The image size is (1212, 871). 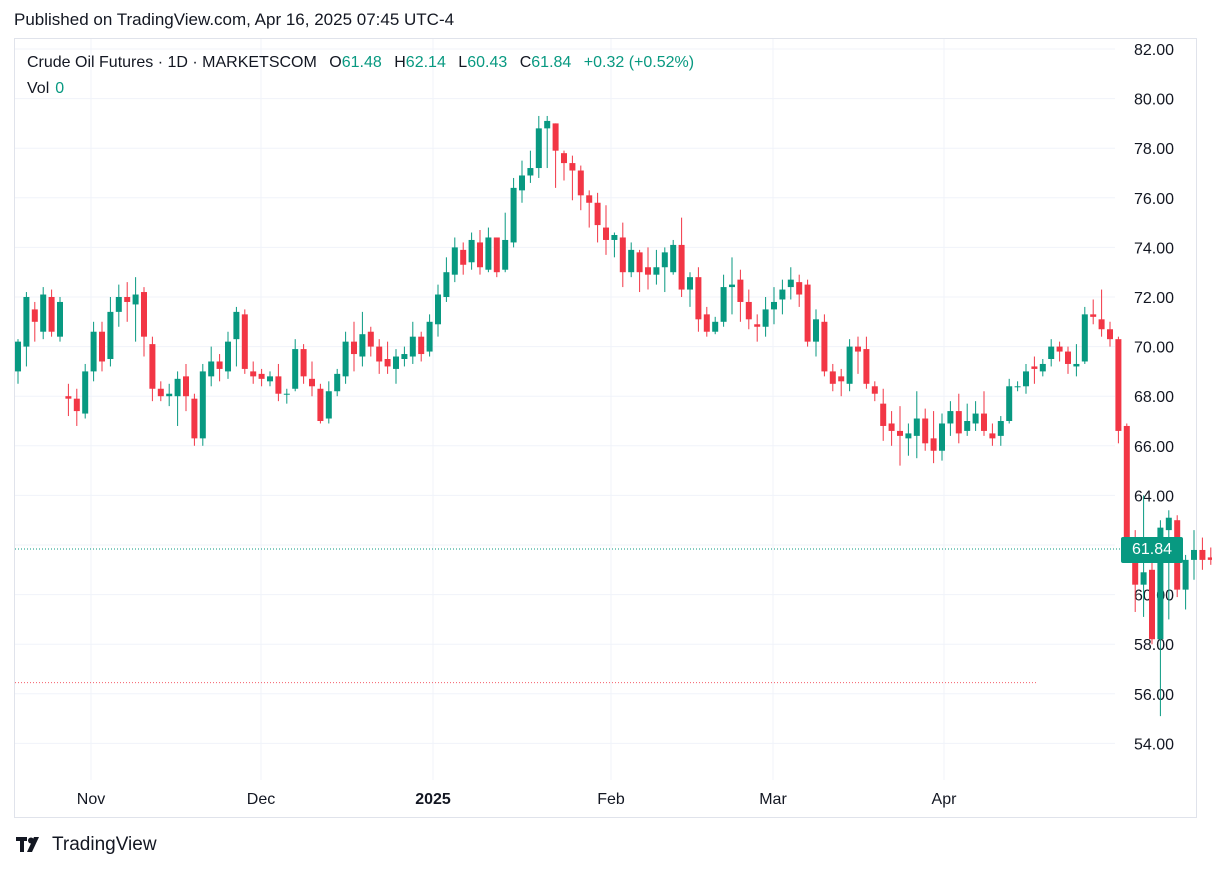 What do you see at coordinates (425, 62) in the screenshot?
I see `high-value: 62.14` at bounding box center [425, 62].